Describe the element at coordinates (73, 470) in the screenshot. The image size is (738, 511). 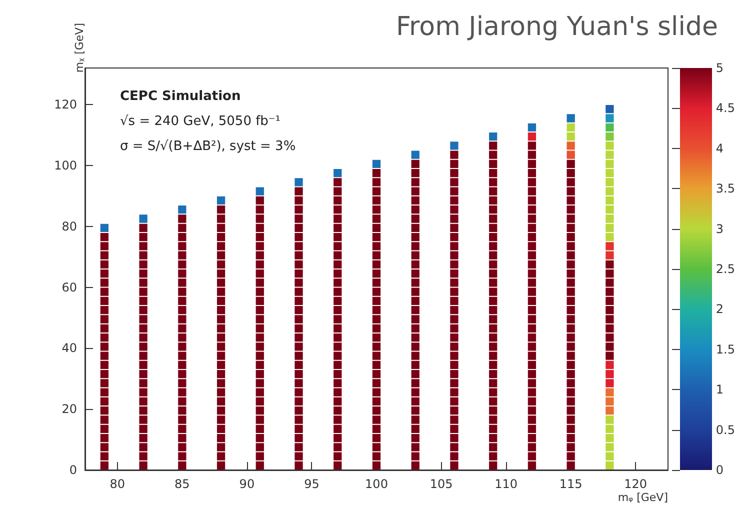
I see `y-tick-label: 0` at that location.